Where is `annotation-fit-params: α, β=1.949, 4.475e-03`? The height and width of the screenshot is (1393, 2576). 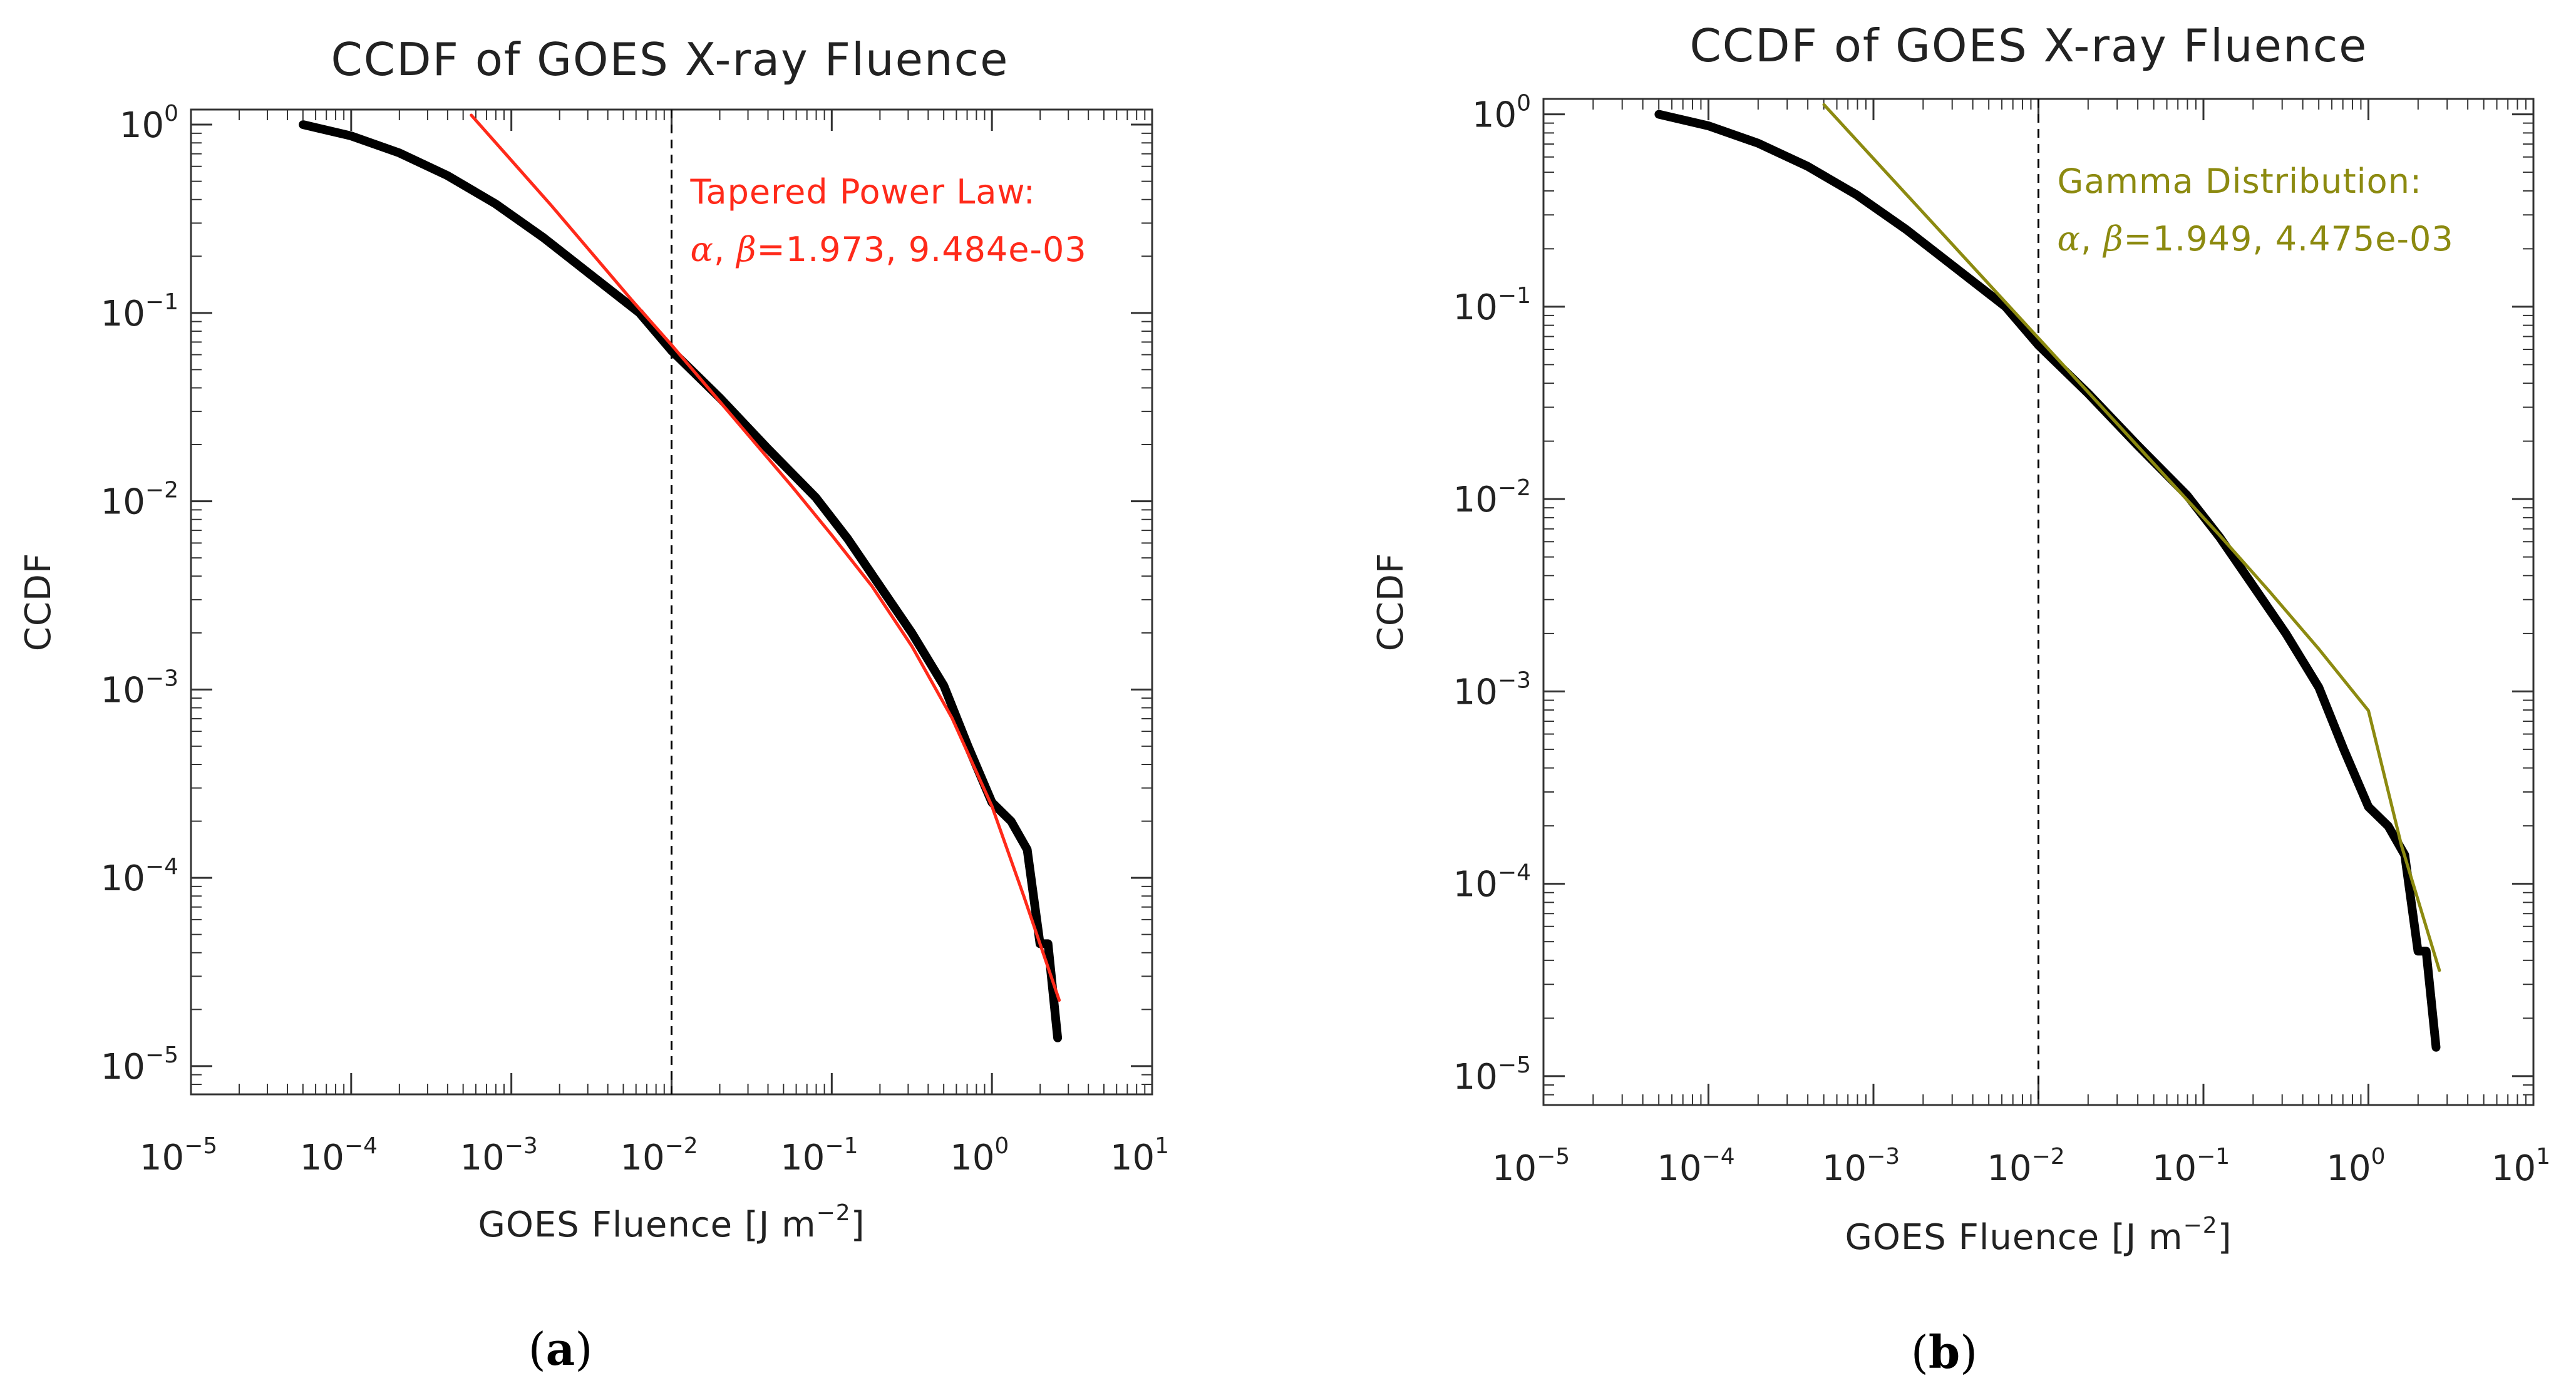
annotation-fit-params: α, β=1.949, 4.475e-03 is located at coordinates (2256, 239).